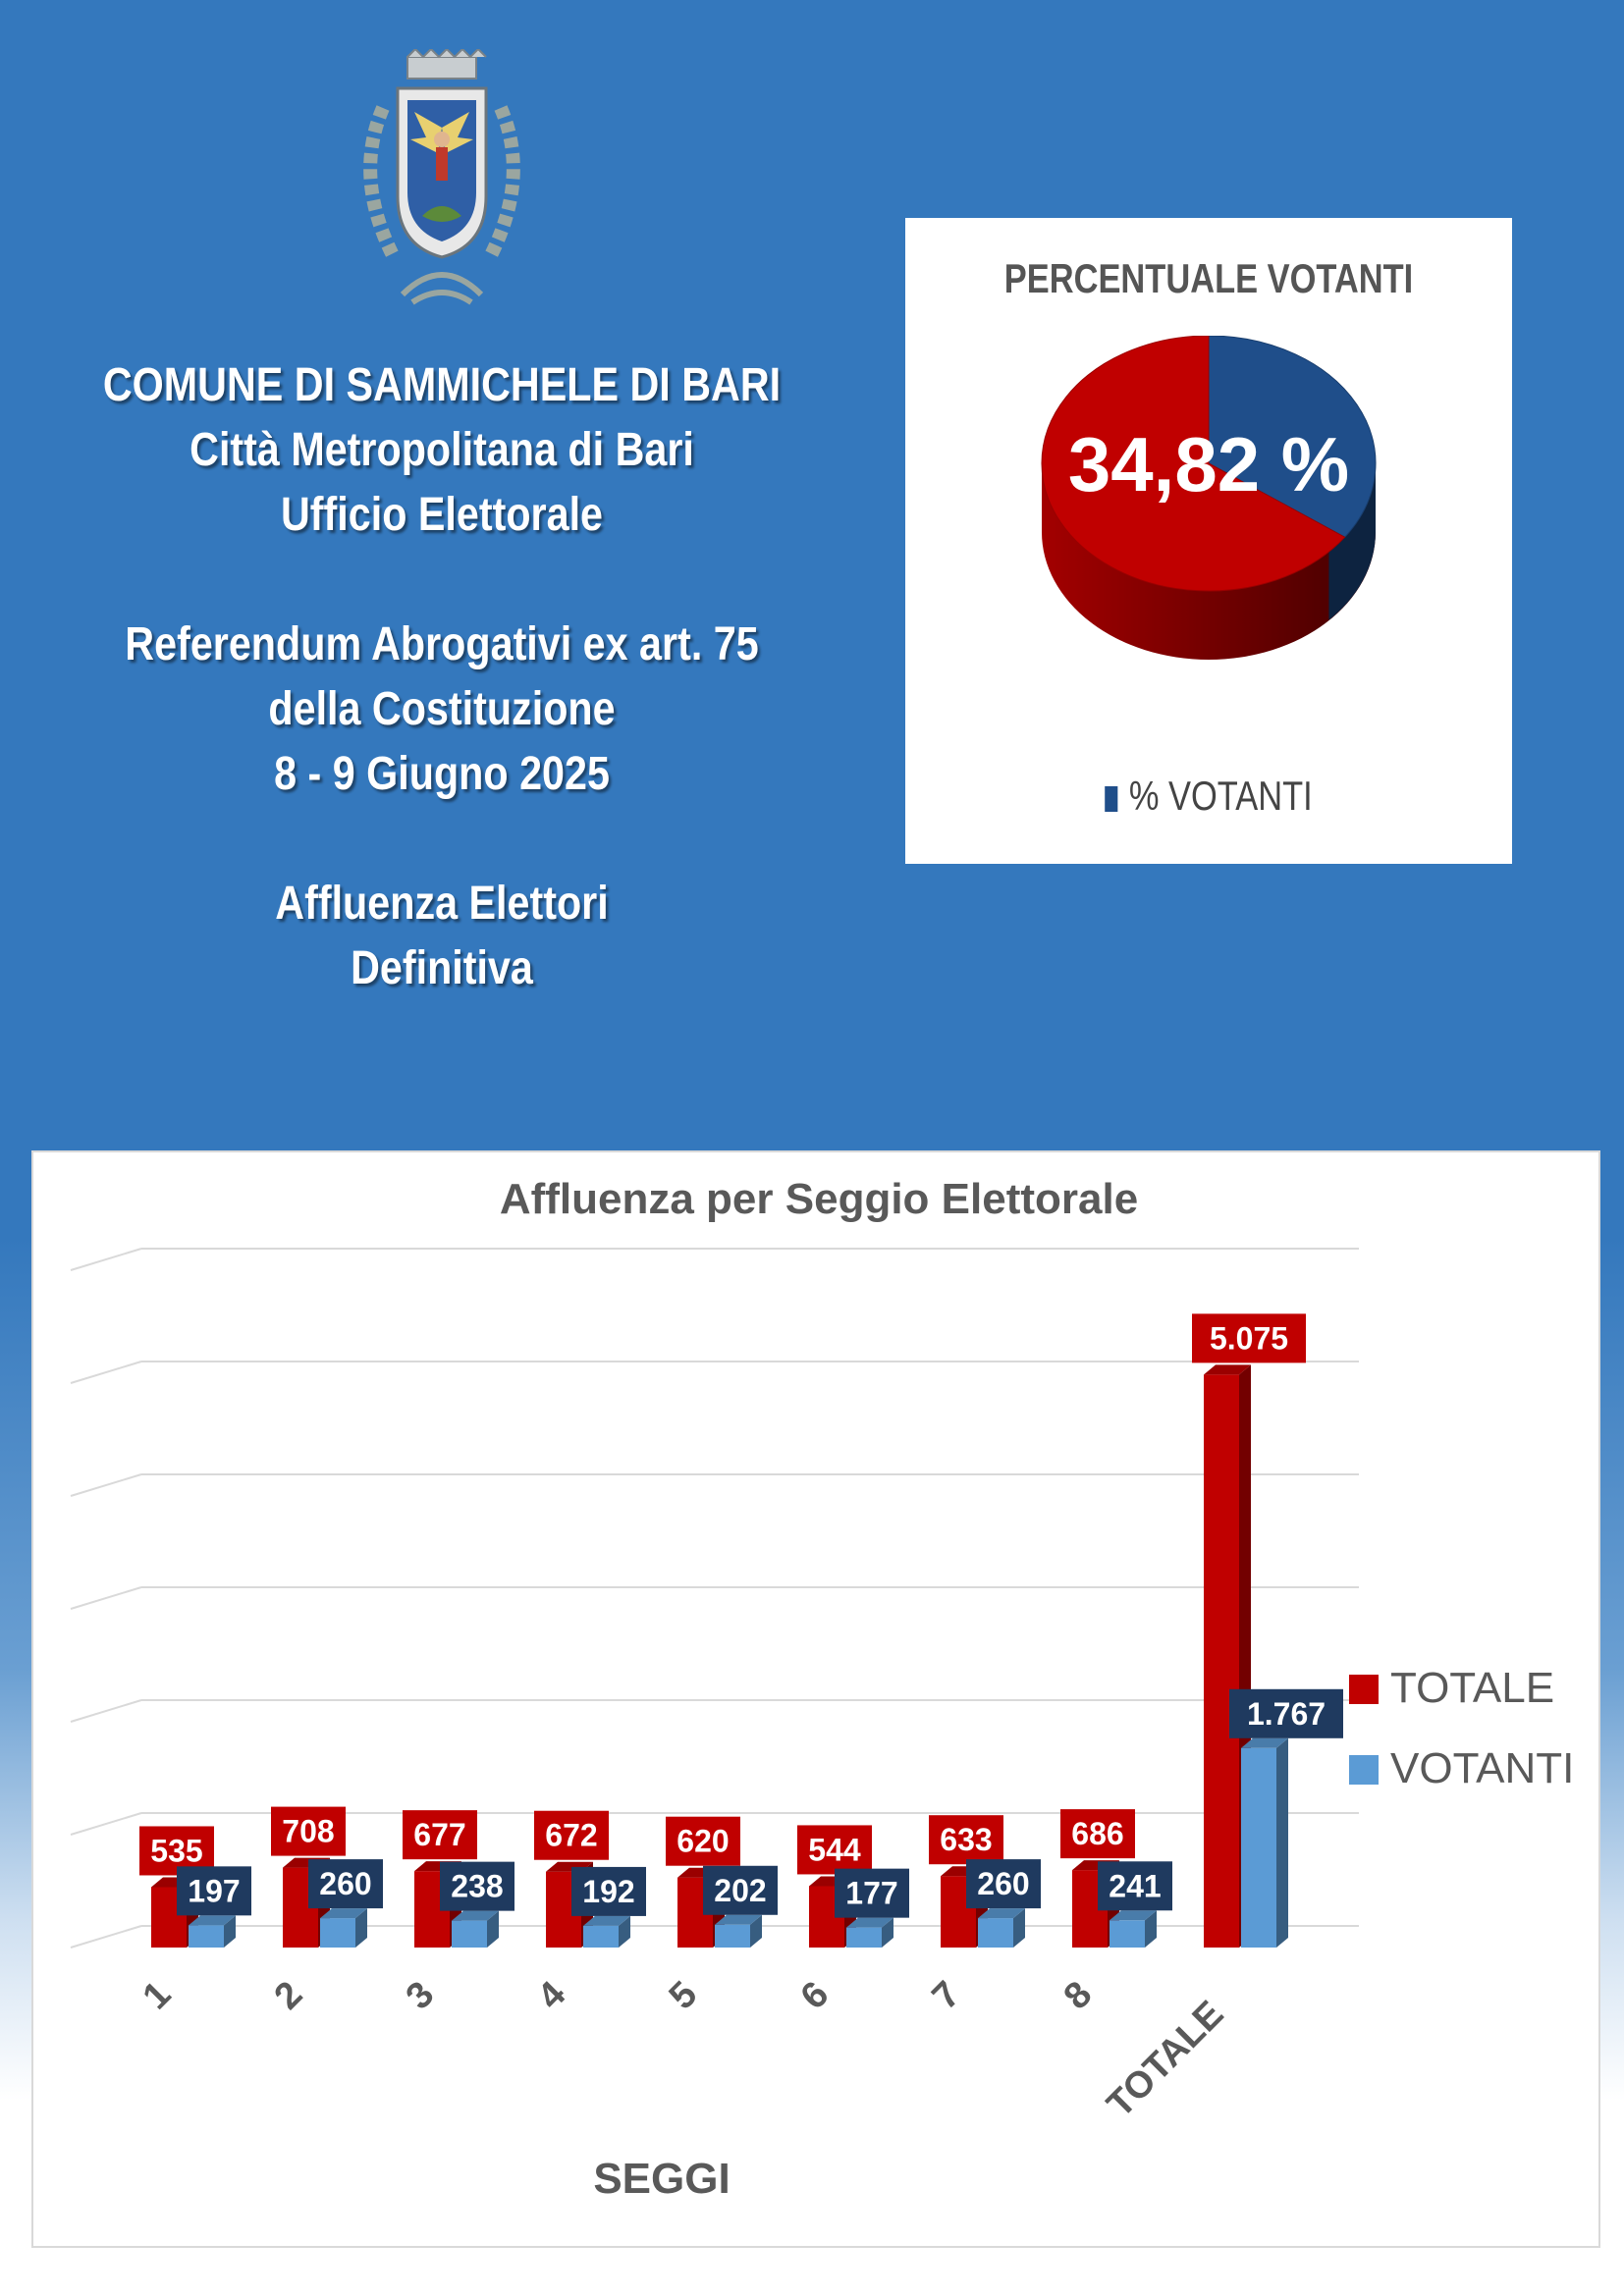  What do you see at coordinates (442, 774) in the screenshot?
I see `referendum-date: 8 - 9 Giugno 2025` at bounding box center [442, 774].